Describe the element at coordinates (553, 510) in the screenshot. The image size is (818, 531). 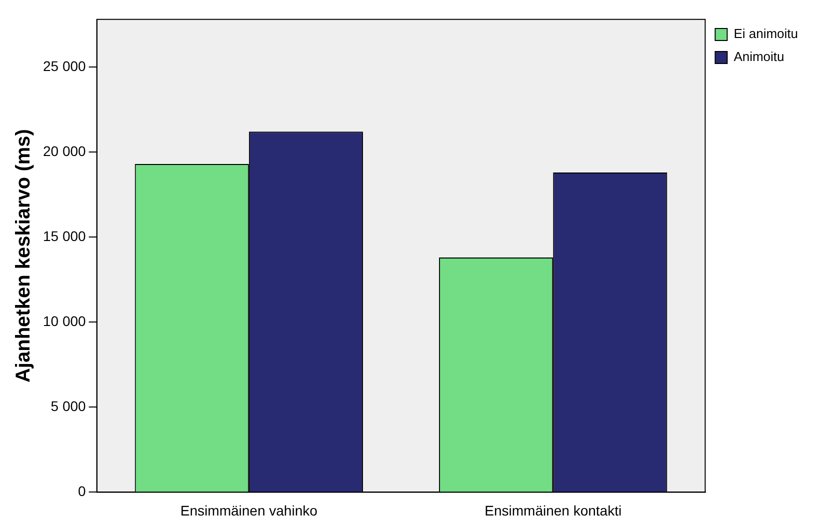
I see `x-tick-label: Ensimmäinen kontakti` at that location.